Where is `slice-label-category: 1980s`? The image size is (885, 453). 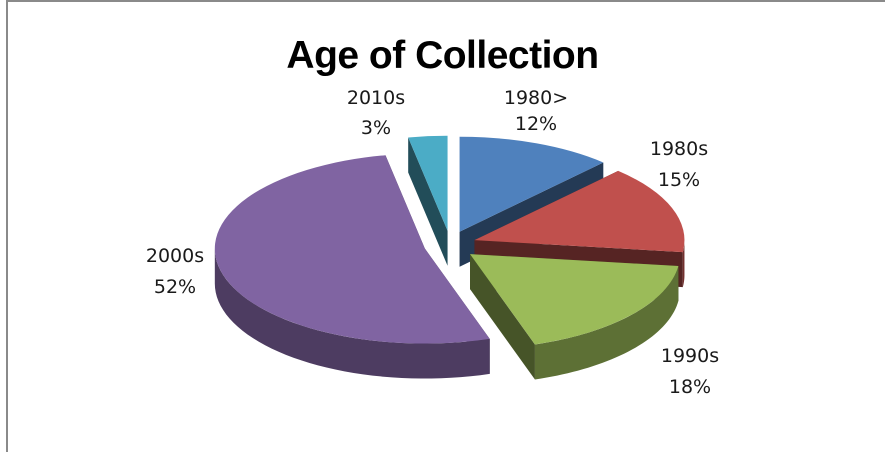 slice-label-category: 1980s is located at coordinates (679, 149).